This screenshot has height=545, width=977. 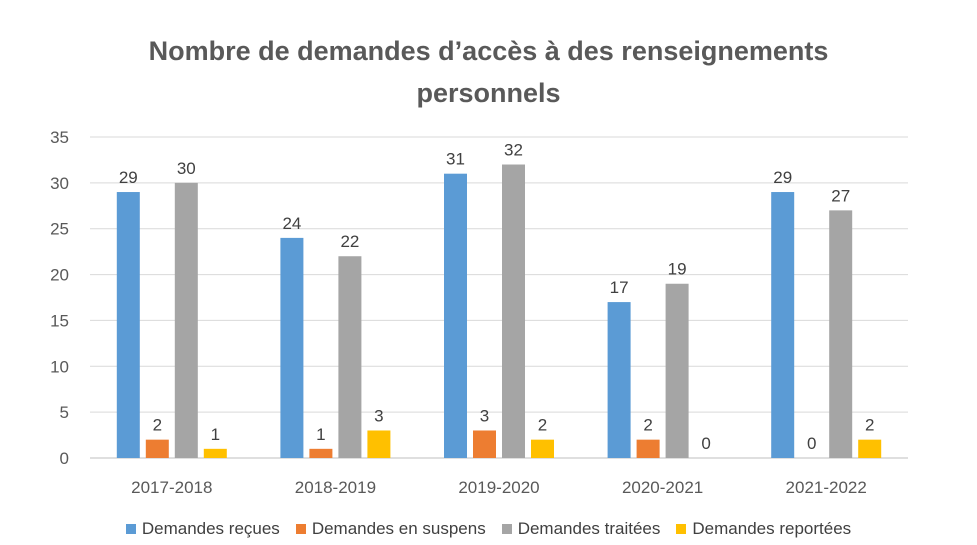 What do you see at coordinates (64, 412) in the screenshot?
I see `y-tick-label: 5` at bounding box center [64, 412].